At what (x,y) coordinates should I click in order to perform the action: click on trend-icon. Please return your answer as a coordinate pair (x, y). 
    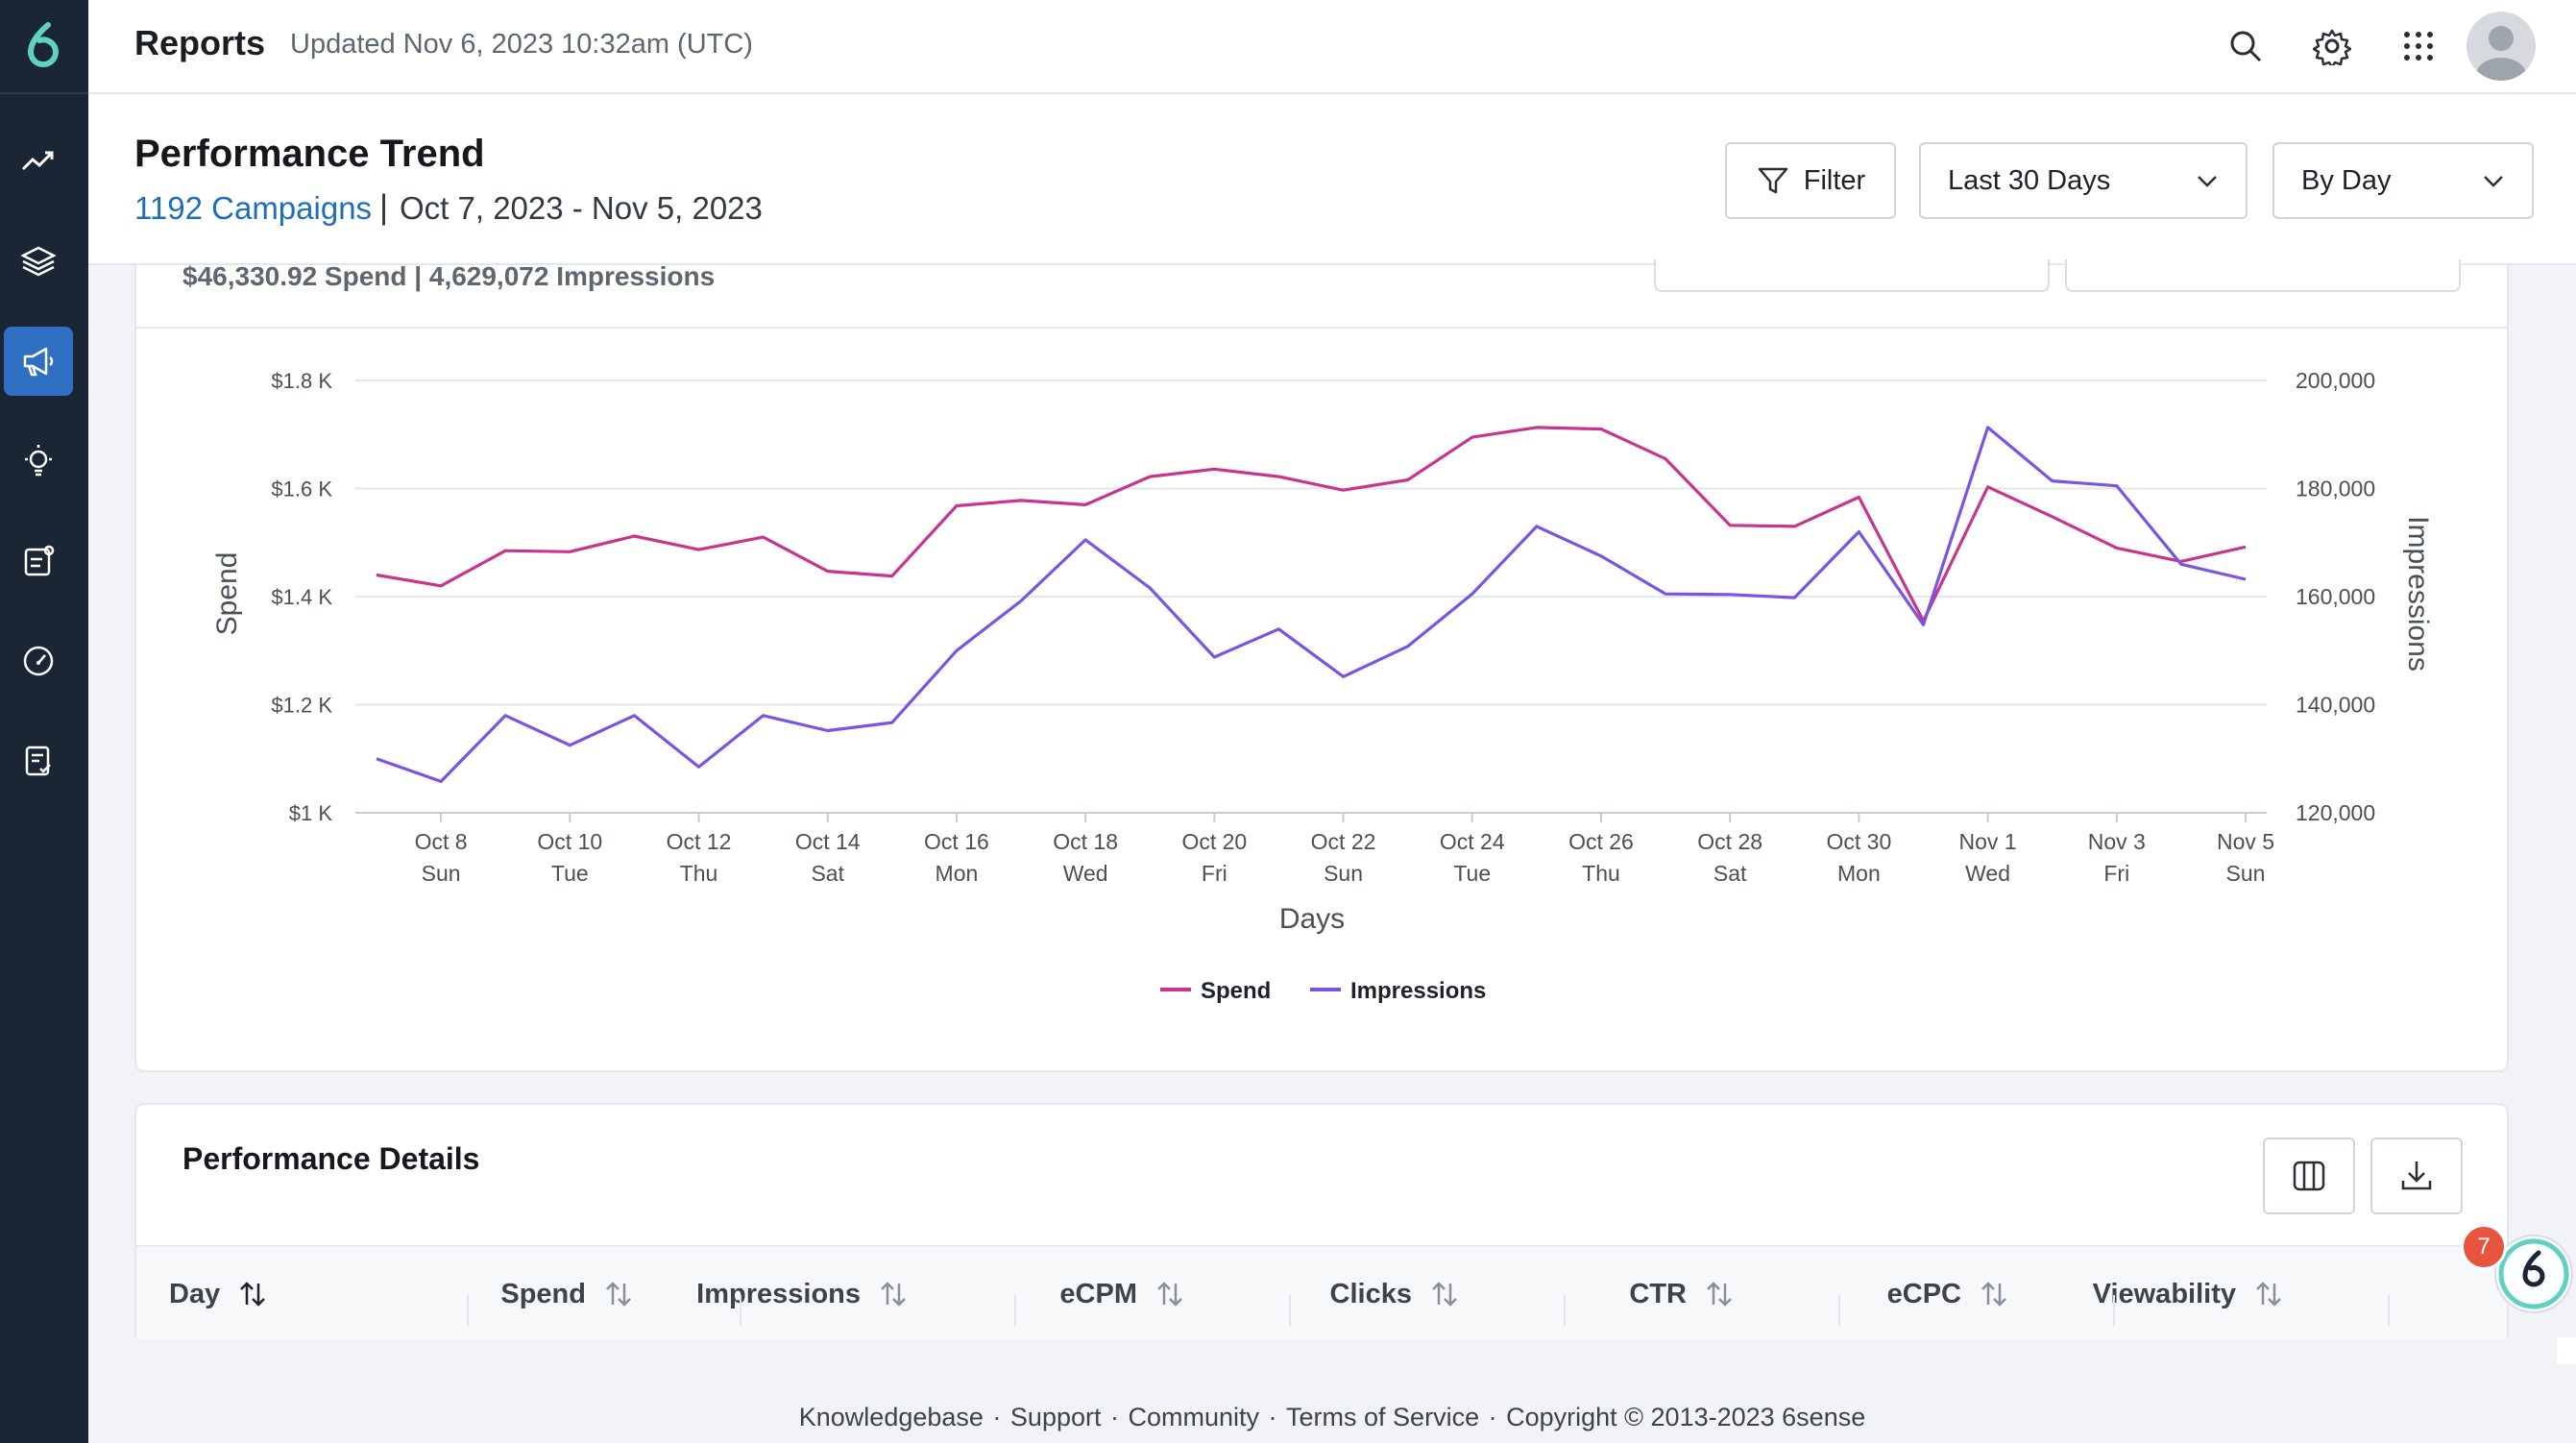
    Looking at the image, I should click on (37, 161).